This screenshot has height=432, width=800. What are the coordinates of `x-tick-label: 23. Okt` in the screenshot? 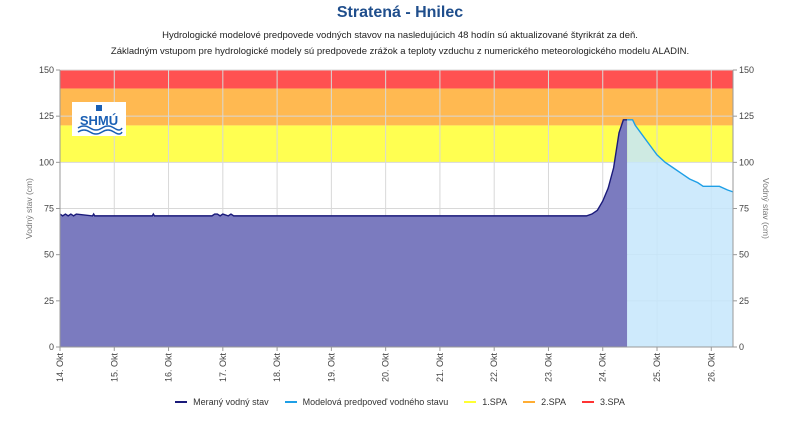 It's located at (548, 368).